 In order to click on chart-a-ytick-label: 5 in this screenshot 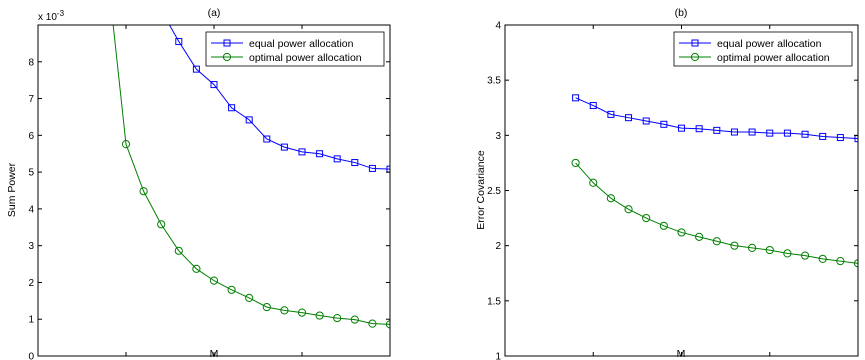, I will do `click(31, 173)`.